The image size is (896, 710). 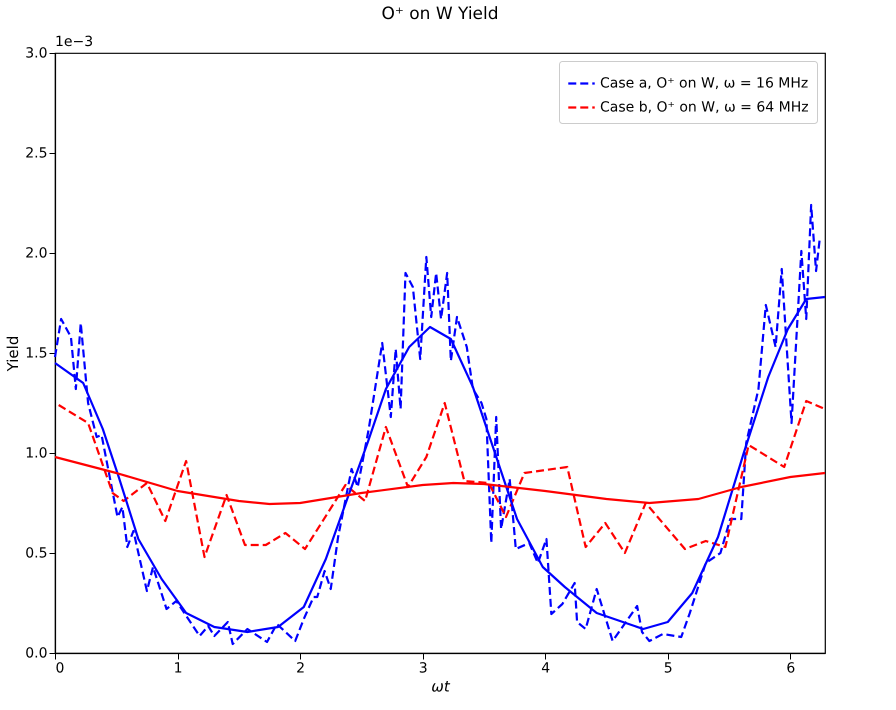 What do you see at coordinates (440, 14) in the screenshot?
I see `chart-title: O⁺ on W Yield` at bounding box center [440, 14].